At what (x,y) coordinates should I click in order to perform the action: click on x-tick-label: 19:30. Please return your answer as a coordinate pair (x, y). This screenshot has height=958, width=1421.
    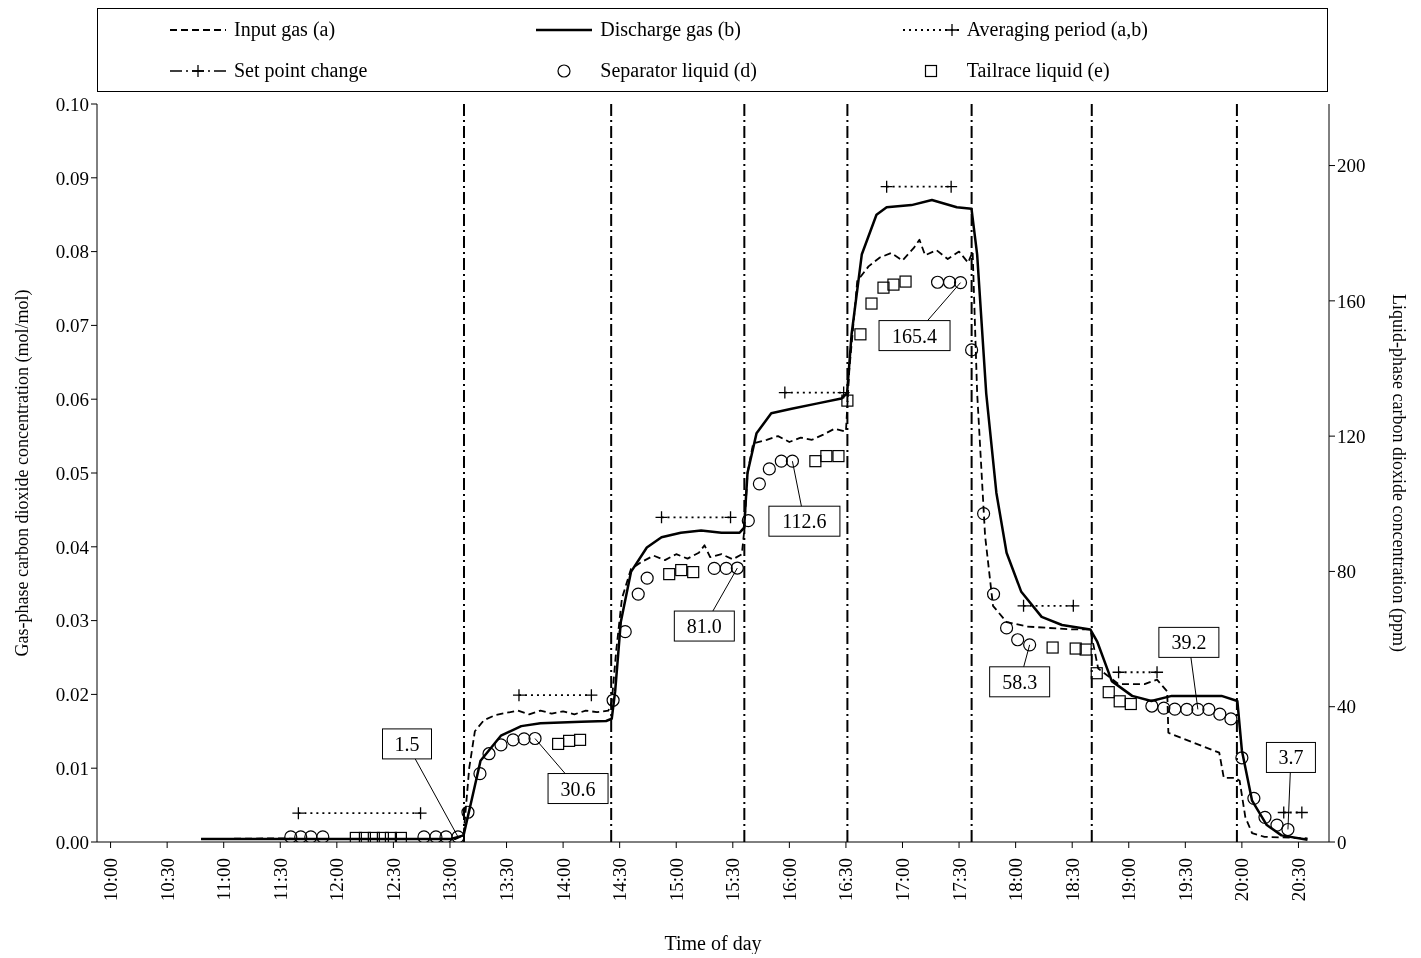
    Looking at the image, I should click on (1185, 880).